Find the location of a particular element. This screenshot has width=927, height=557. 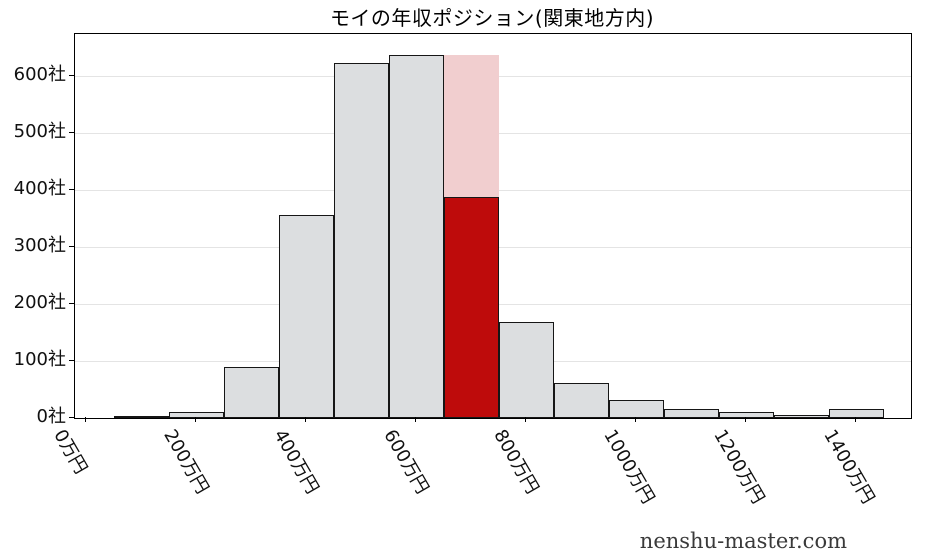

y-tick-label: 0社 is located at coordinates (51, 416).